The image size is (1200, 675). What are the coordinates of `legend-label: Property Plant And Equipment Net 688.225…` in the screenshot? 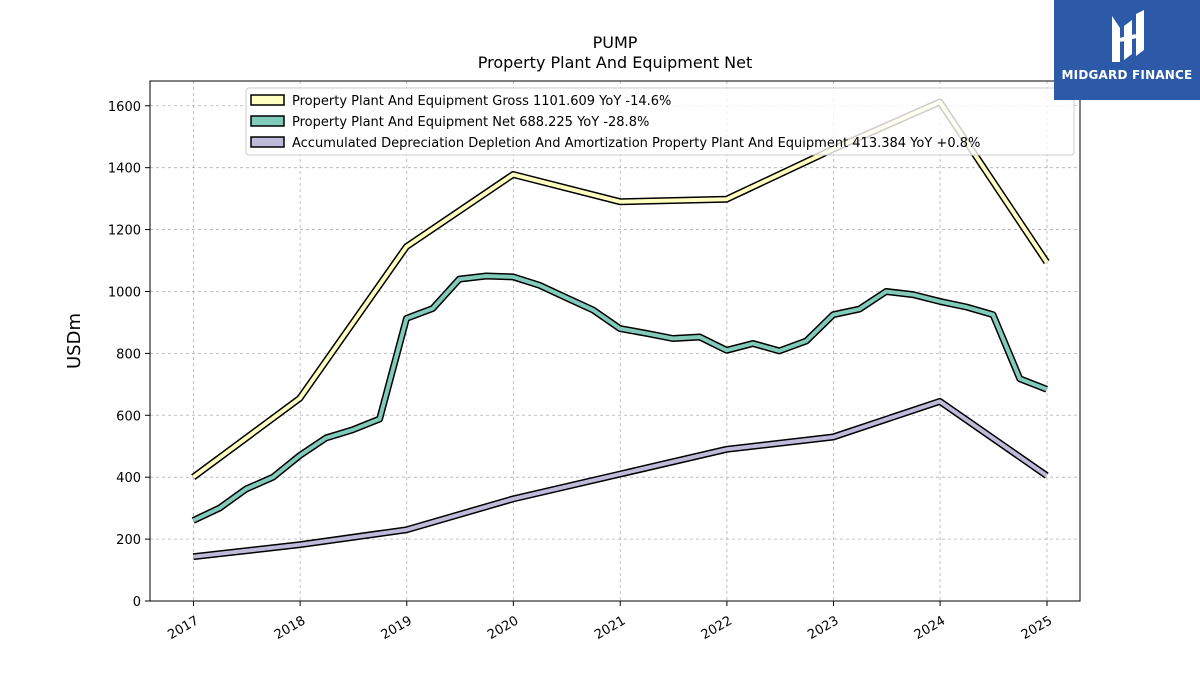 It's located at (470, 122).